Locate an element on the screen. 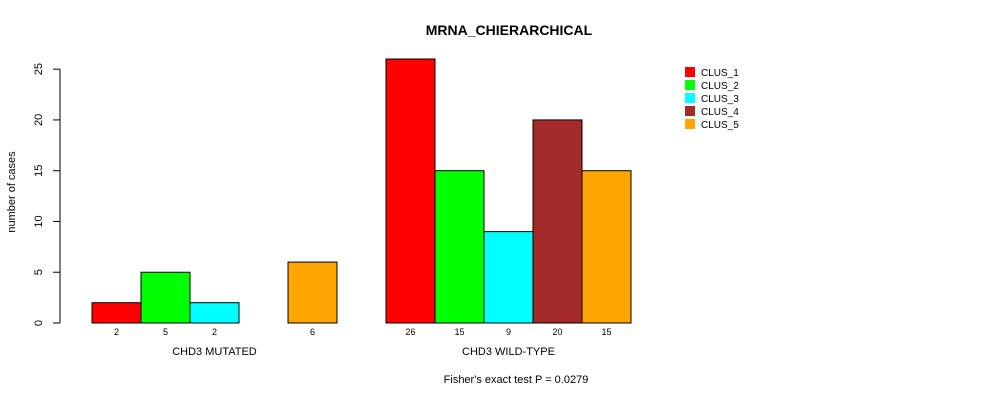 The width and height of the screenshot is (990, 405). bar-value-label: 6 is located at coordinates (312, 332).